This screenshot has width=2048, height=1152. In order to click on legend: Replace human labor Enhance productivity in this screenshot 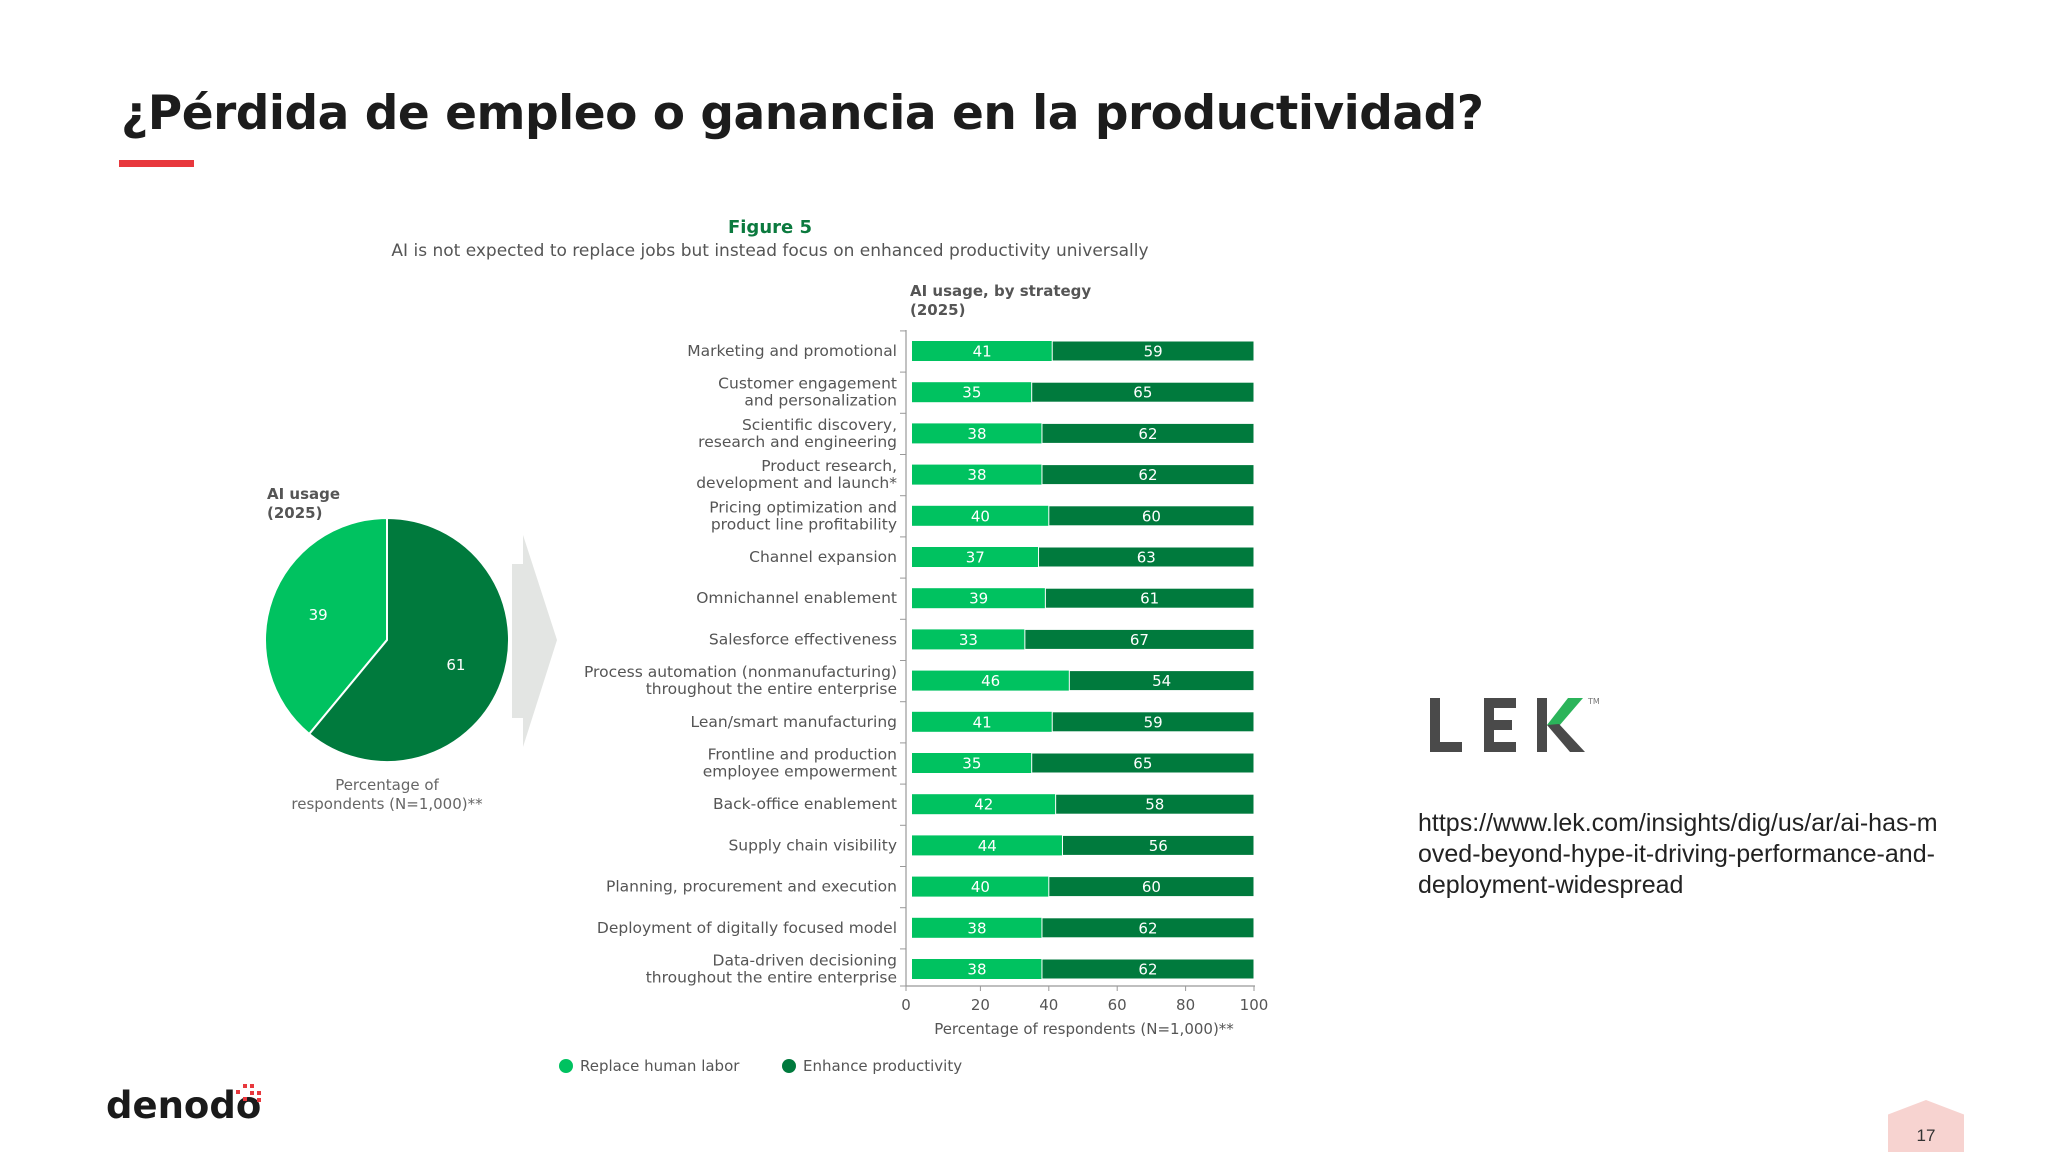, I will do `click(760, 1066)`.